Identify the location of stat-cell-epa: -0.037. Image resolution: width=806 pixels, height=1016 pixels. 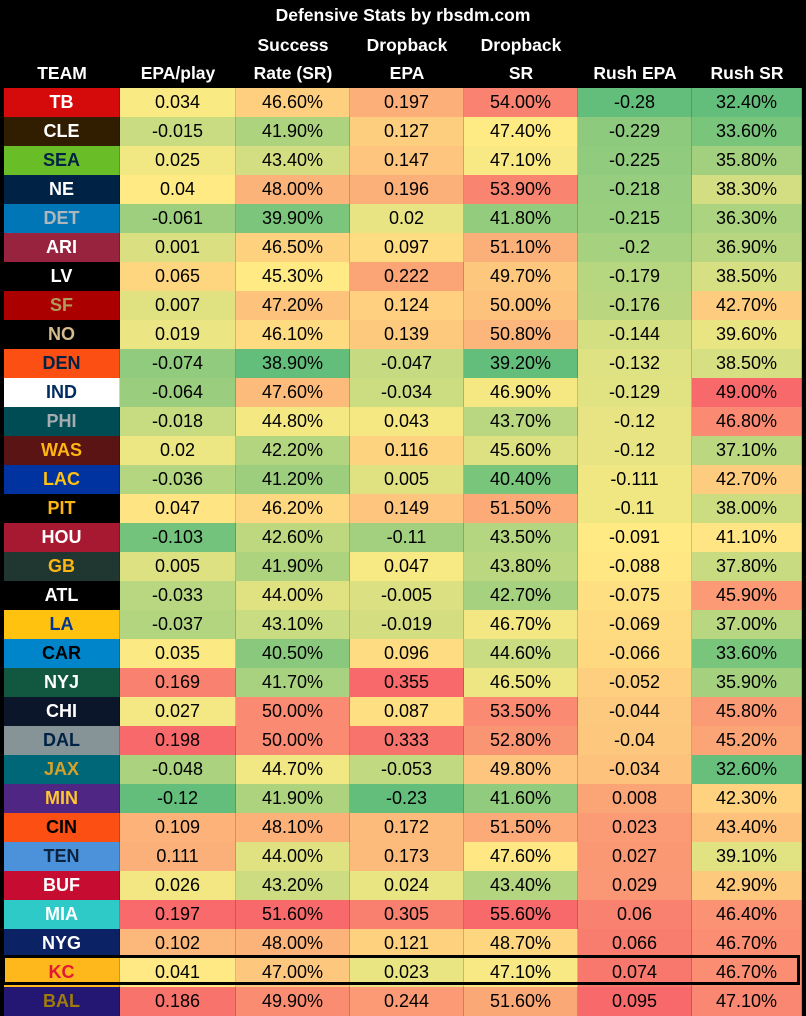
(178, 624).